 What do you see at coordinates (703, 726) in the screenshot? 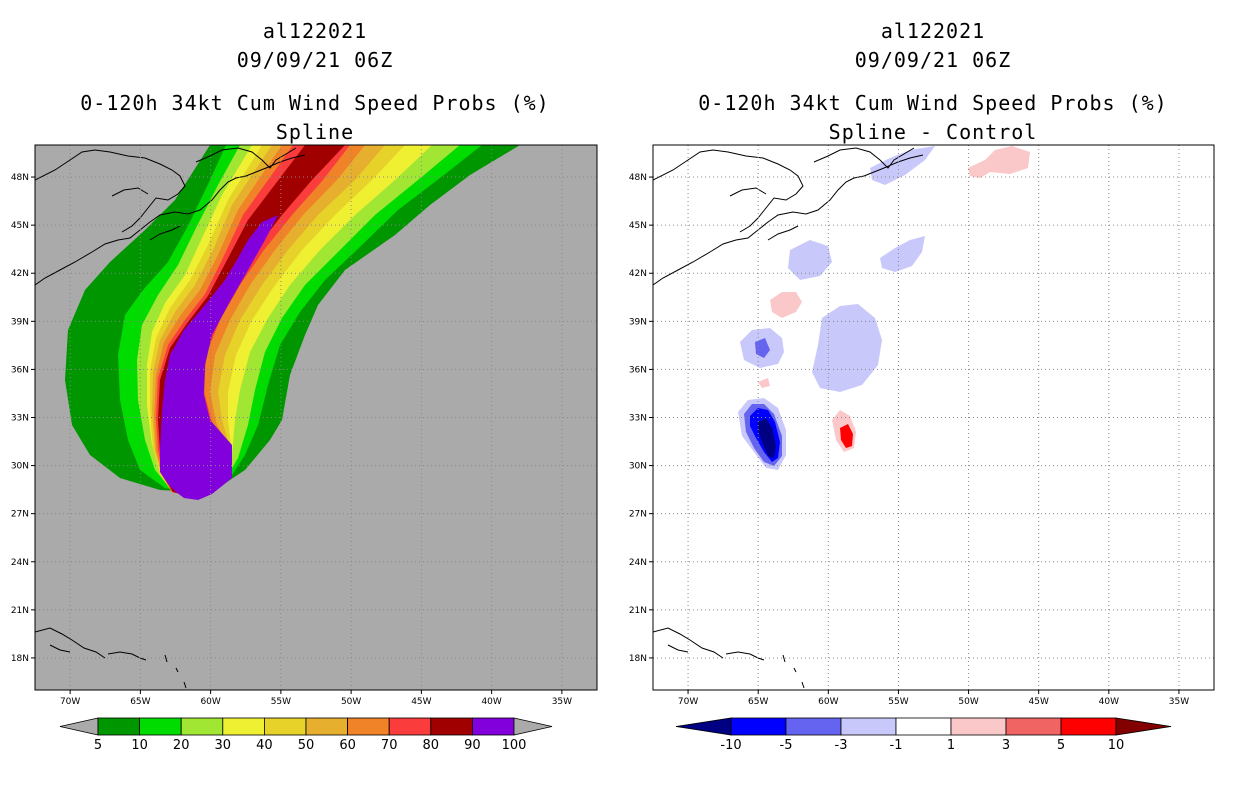
I see `right-colorbar-cap-low` at bounding box center [703, 726].